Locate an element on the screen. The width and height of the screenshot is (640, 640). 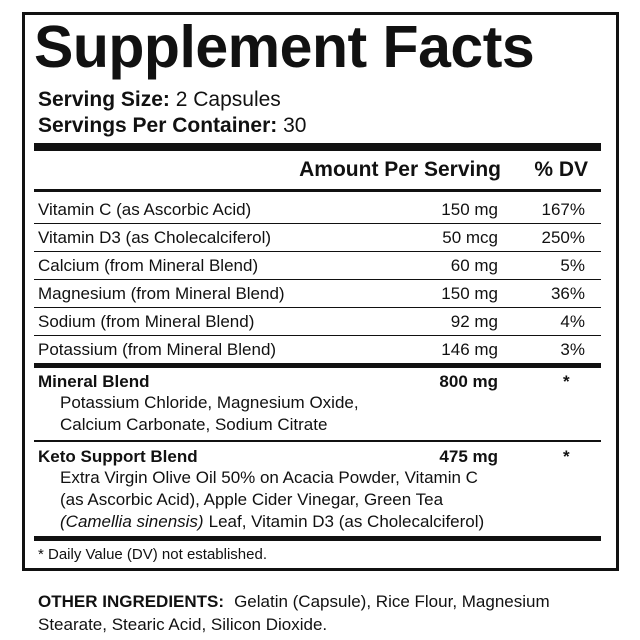
nutrient-dv: 5% is located at coordinates (572, 265).